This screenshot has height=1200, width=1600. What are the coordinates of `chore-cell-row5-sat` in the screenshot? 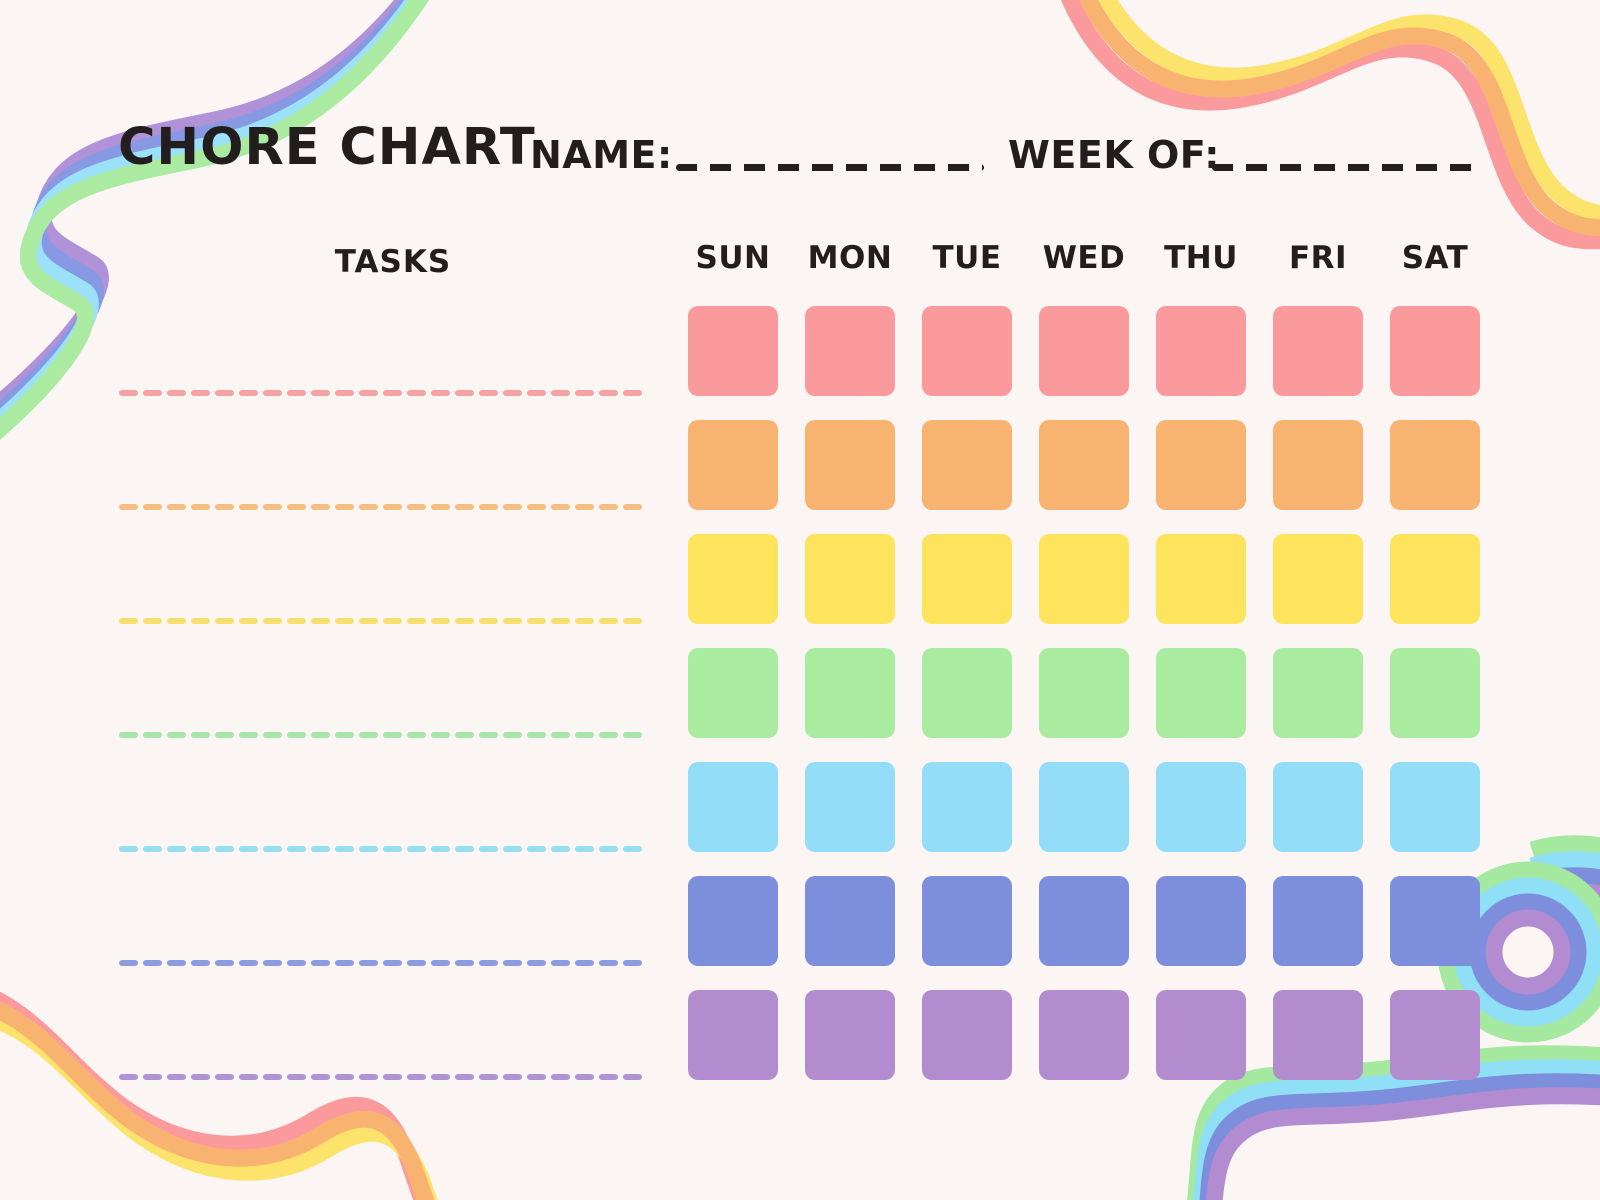 It's located at (1435, 807).